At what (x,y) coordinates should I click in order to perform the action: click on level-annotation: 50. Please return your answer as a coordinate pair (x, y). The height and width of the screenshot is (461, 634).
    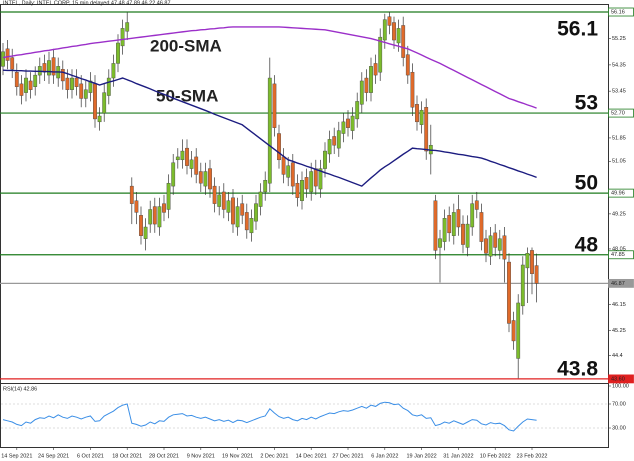
    Looking at the image, I should click on (586, 183).